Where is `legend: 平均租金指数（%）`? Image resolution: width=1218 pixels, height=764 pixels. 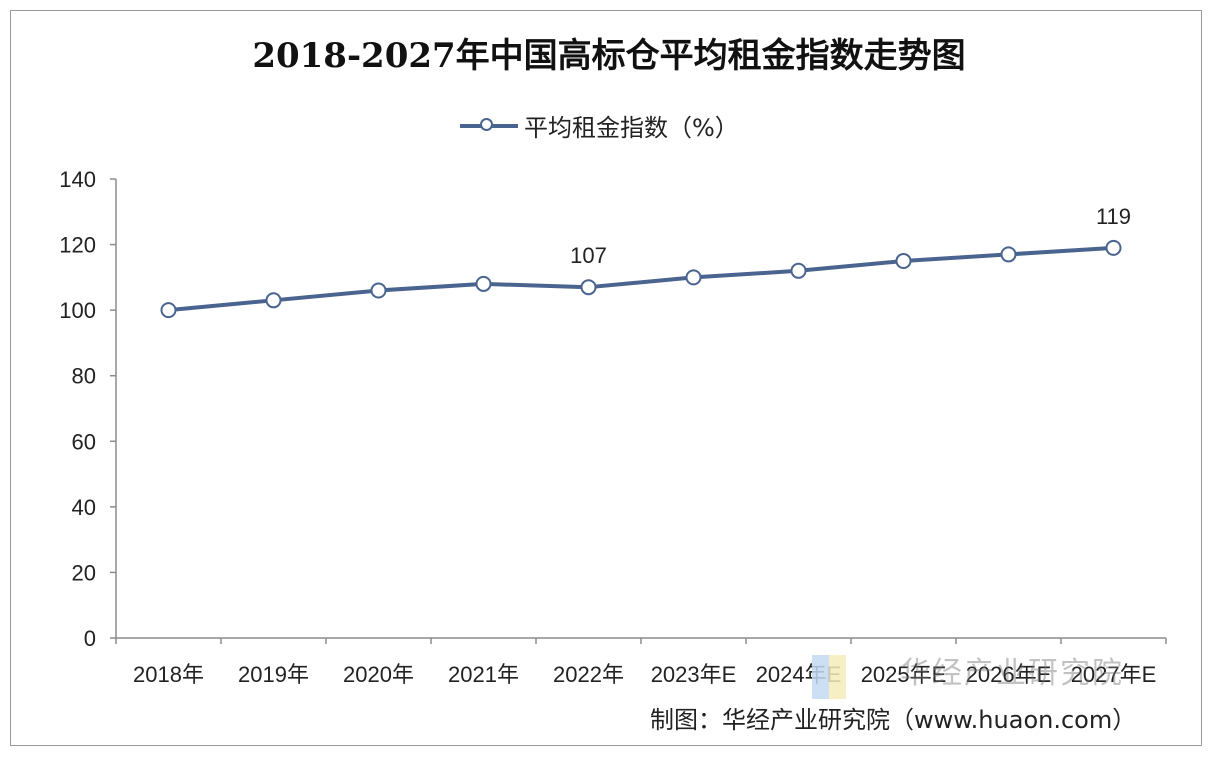
legend: 平均租金指数（%） is located at coordinates (599, 125).